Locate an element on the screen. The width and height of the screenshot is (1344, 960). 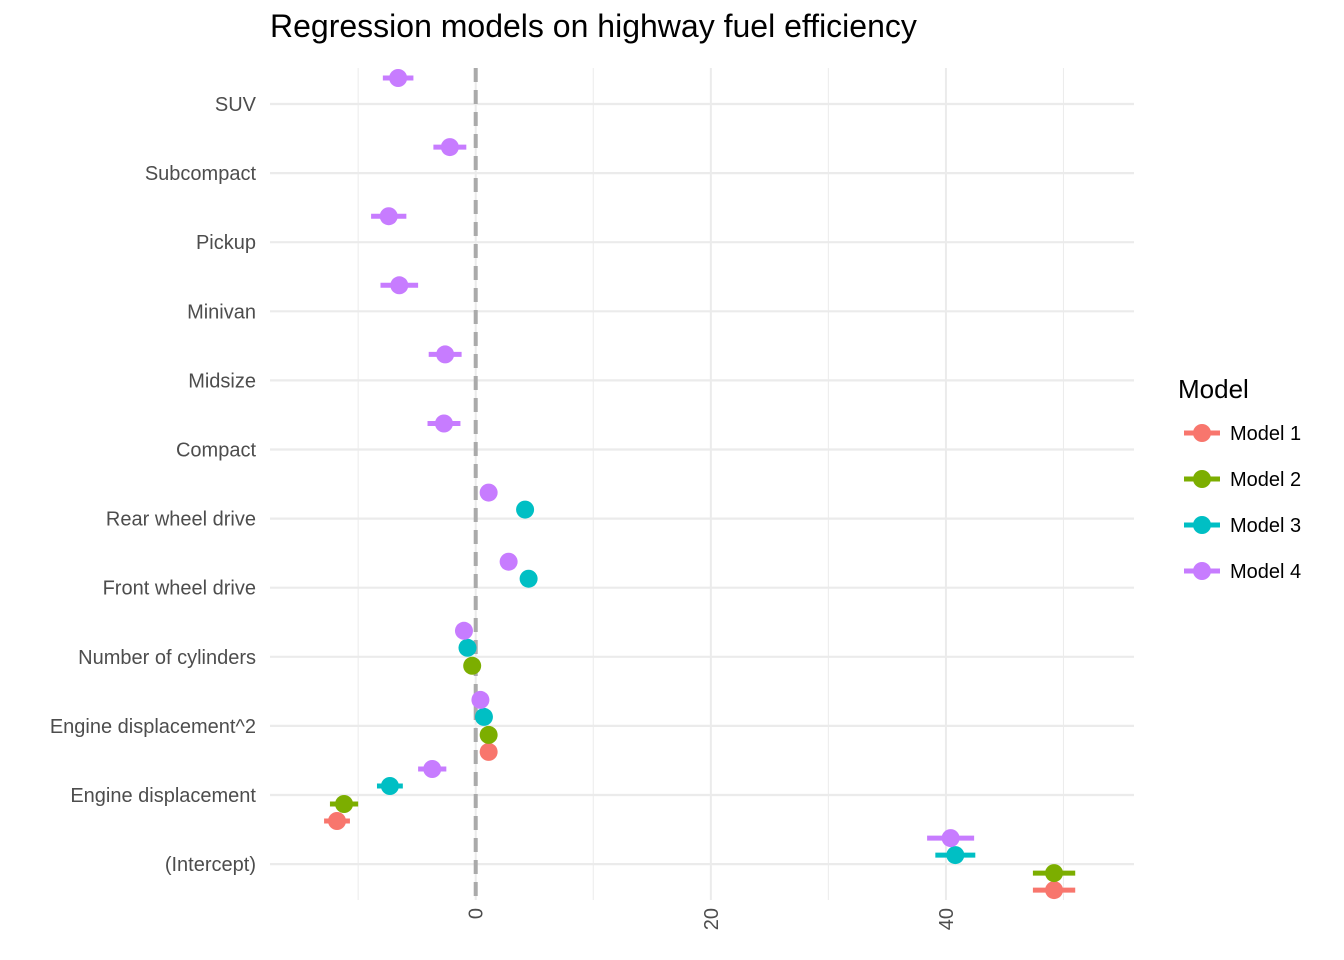
x-axis-labels: 0 20 40 is located at coordinates (712, 919).